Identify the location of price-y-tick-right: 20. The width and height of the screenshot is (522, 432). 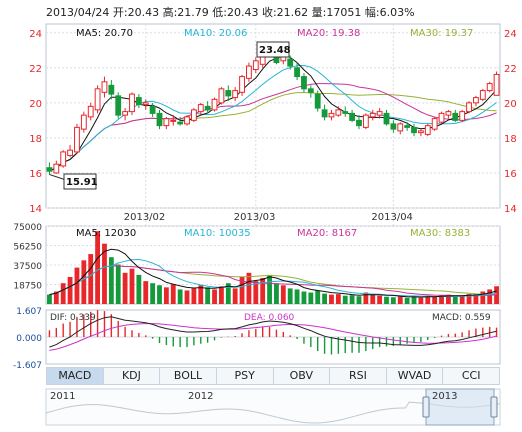
(510, 104).